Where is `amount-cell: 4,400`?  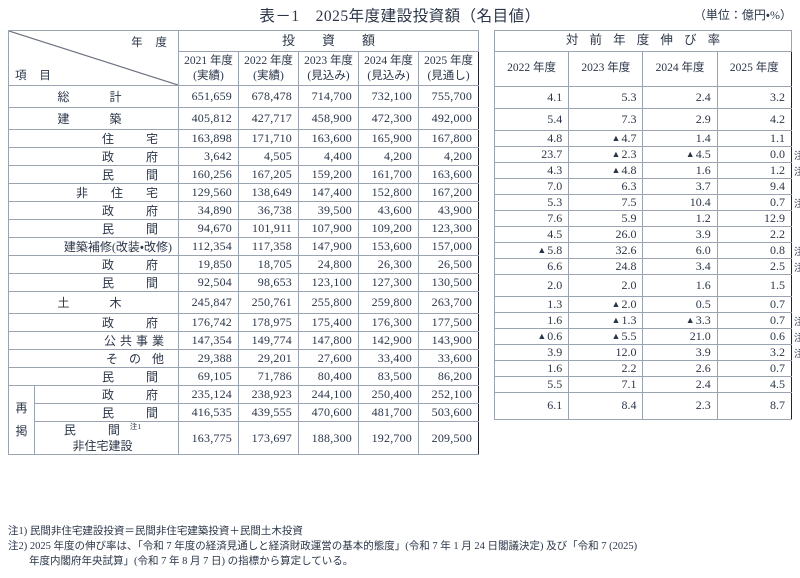
amount-cell: 4,400 is located at coordinates (328, 156).